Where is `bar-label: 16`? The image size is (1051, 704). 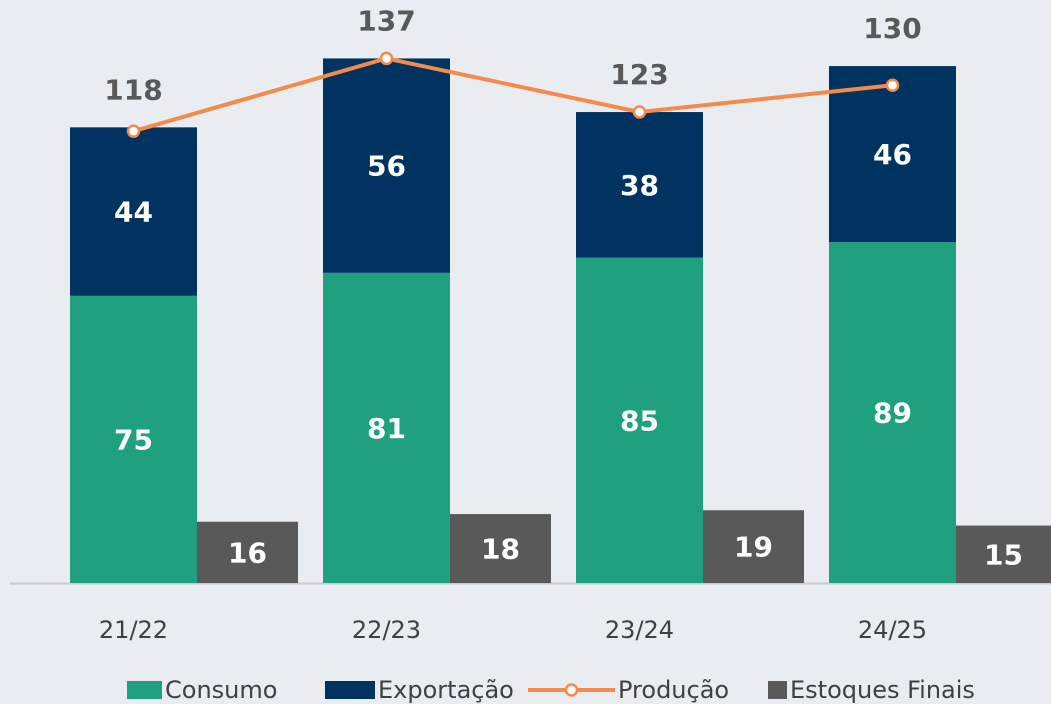
bar-label: 16 is located at coordinates (247, 552).